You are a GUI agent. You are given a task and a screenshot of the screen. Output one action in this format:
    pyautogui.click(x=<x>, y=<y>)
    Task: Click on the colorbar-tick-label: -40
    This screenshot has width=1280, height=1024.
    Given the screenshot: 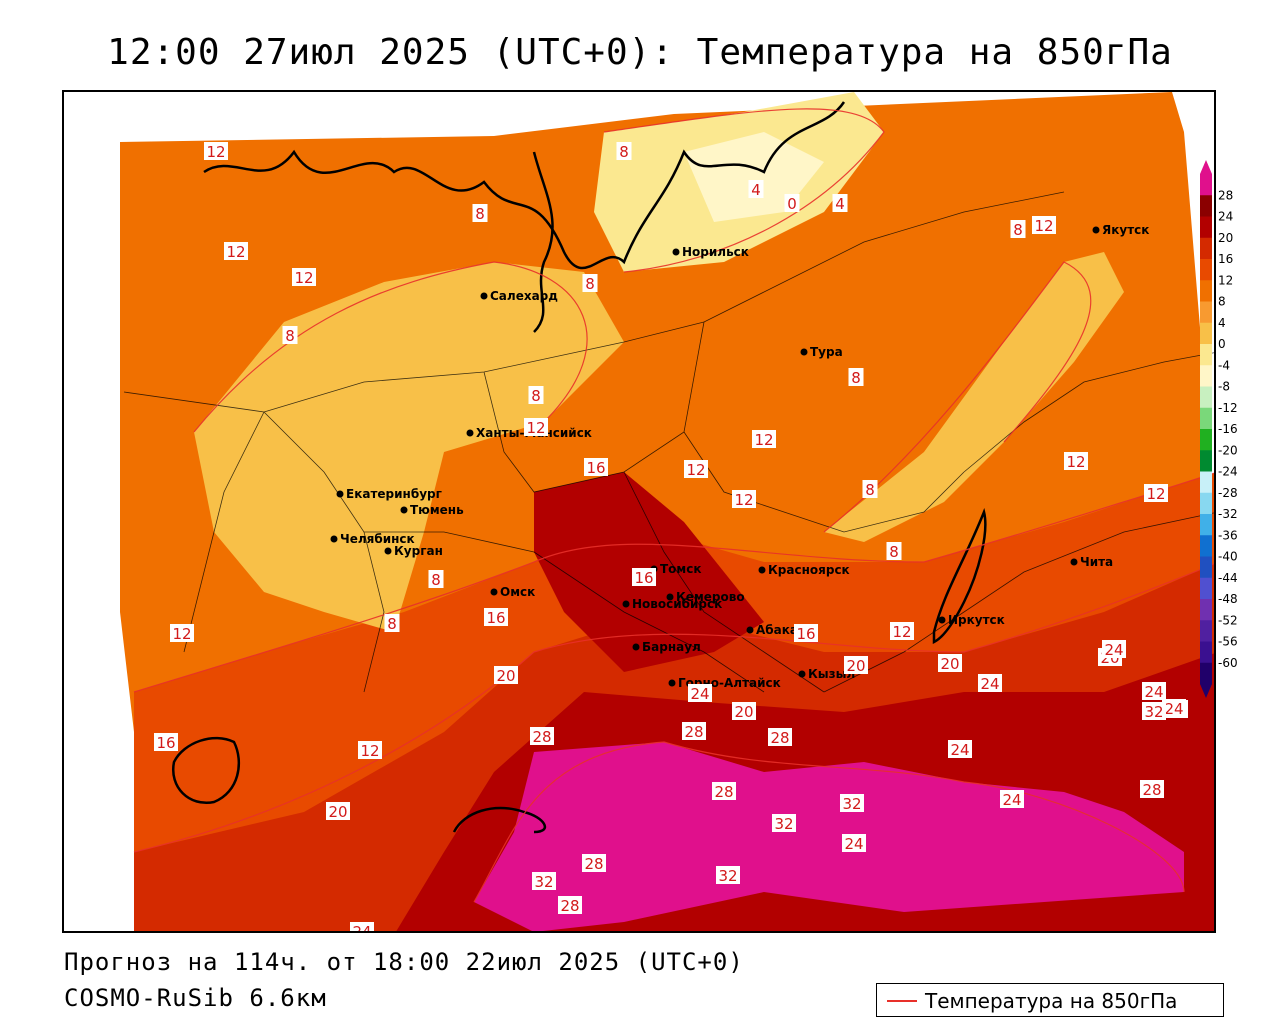 What is the action you would take?
    pyautogui.click(x=1228, y=557)
    